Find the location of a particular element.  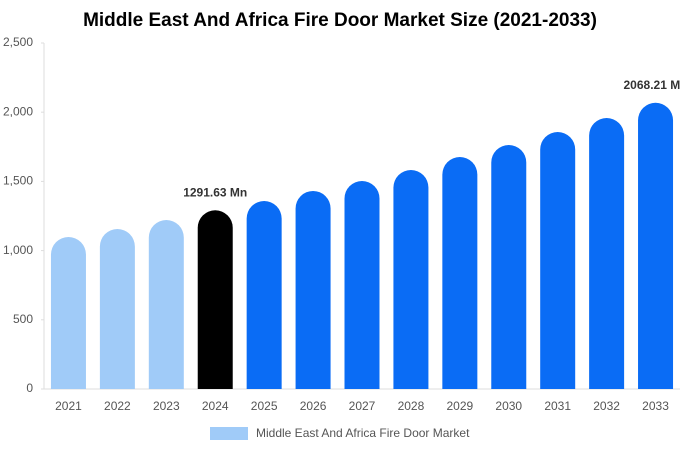

x-tick-label: 2021 is located at coordinates (68, 406).